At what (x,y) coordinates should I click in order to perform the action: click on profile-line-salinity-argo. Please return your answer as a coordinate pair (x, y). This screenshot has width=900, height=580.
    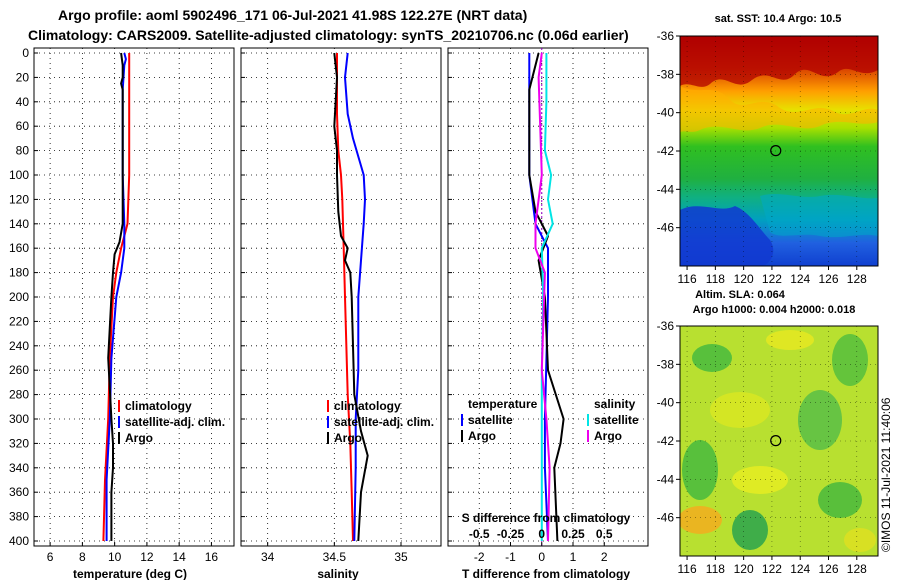
    Looking at the image, I should click on (542, 297).